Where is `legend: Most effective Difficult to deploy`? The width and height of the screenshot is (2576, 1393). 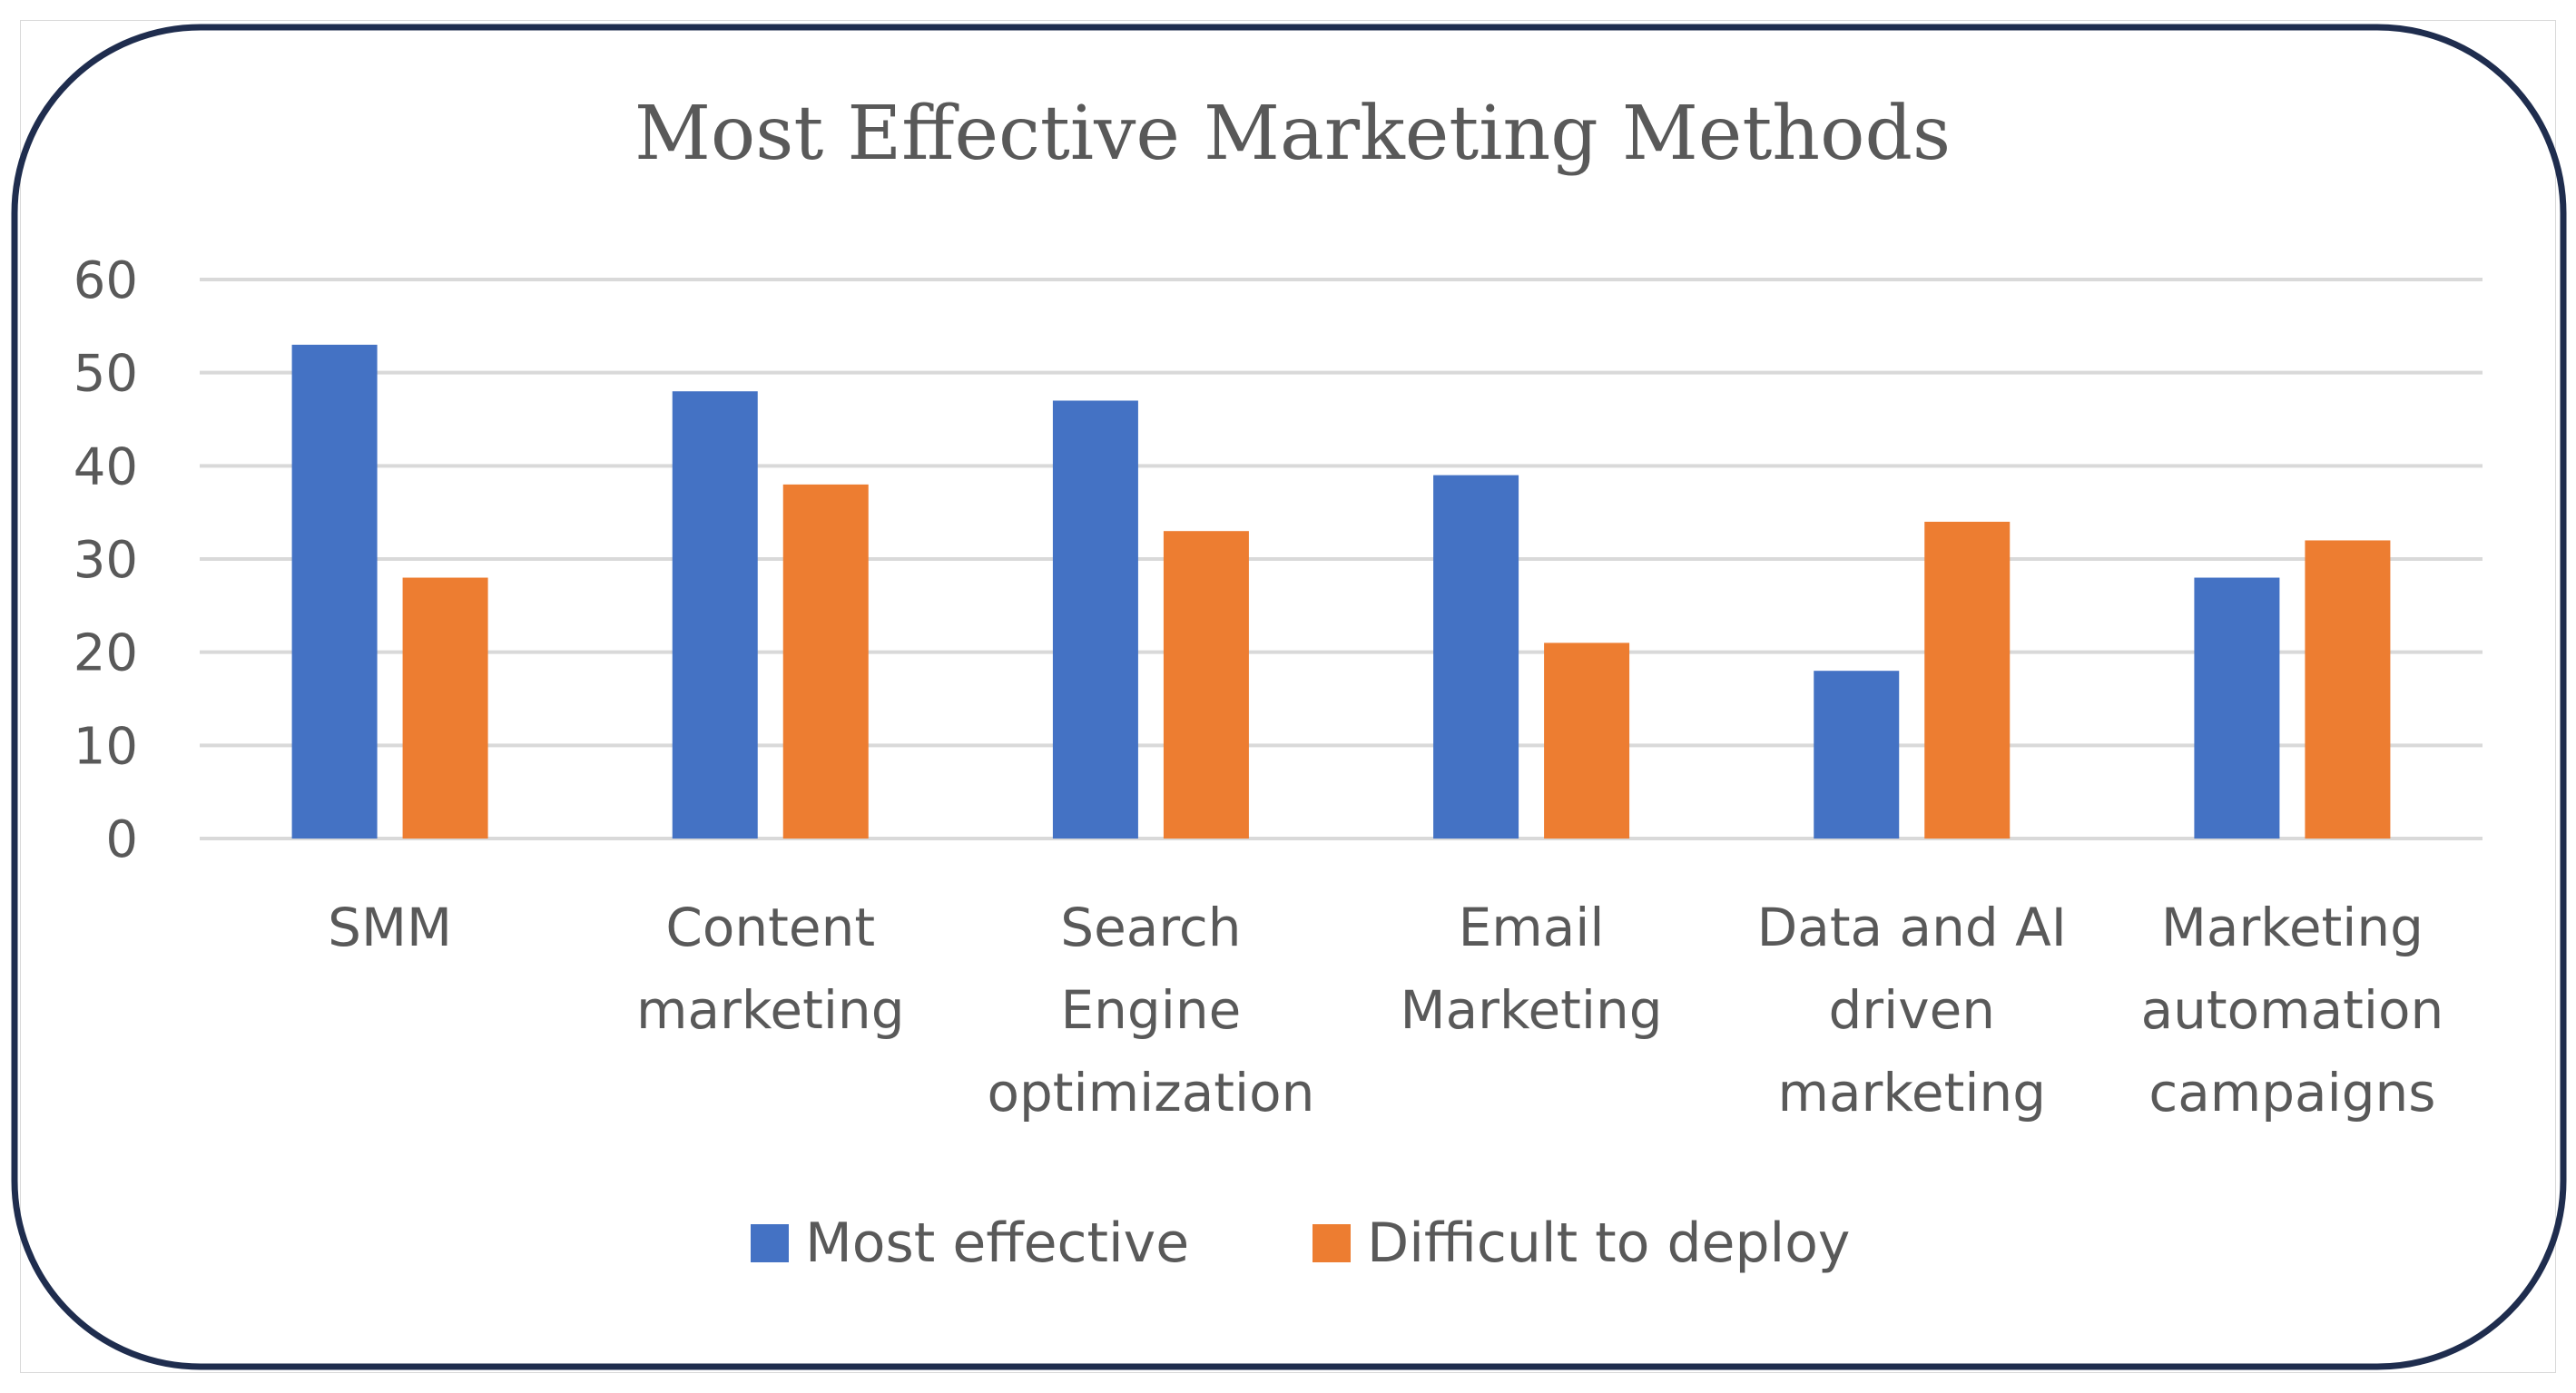 legend: Most effective Difficult to deploy is located at coordinates (1300, 1243).